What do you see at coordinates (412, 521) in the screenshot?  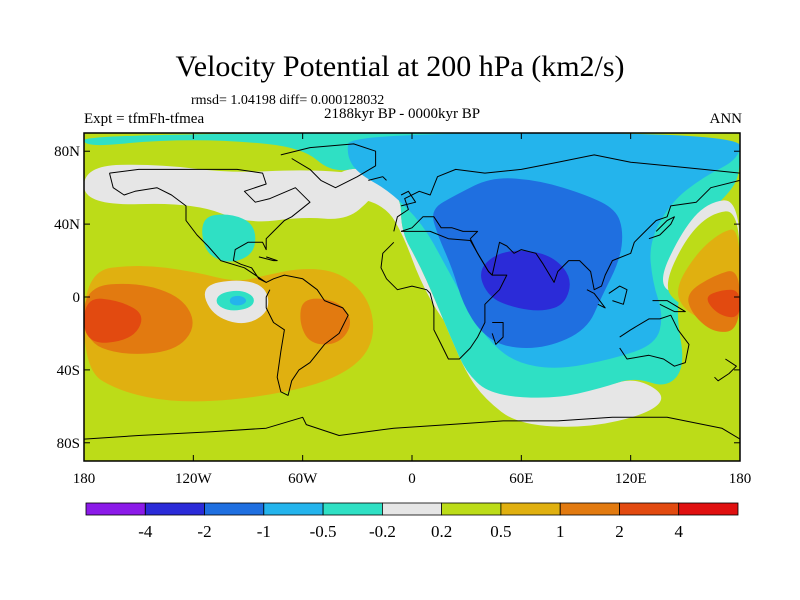 I see `colorbar: -4 -2 -1 -0.5 -0.2 0.2 0.5 1 2 4` at bounding box center [412, 521].